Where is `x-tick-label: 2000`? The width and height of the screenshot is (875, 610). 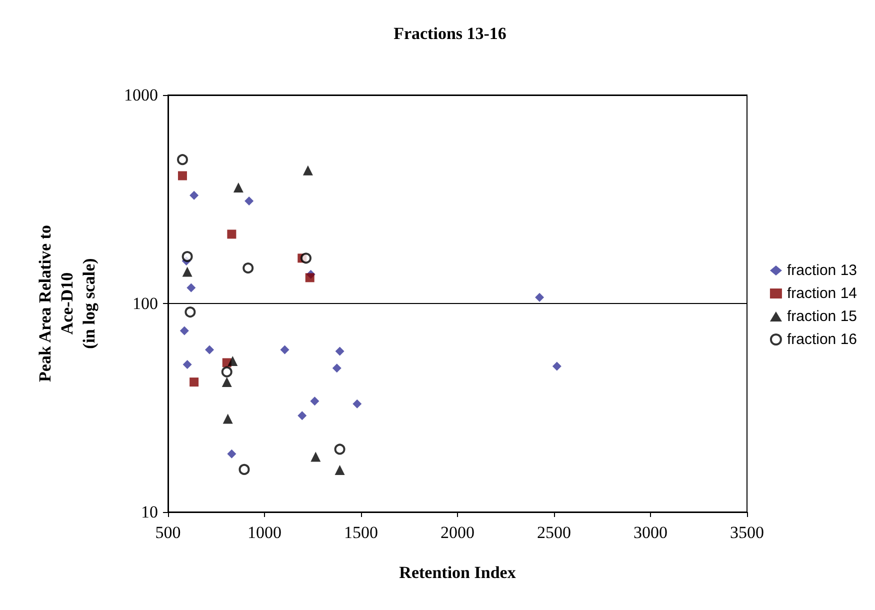
x-tick-label: 2000 is located at coordinates (457, 532).